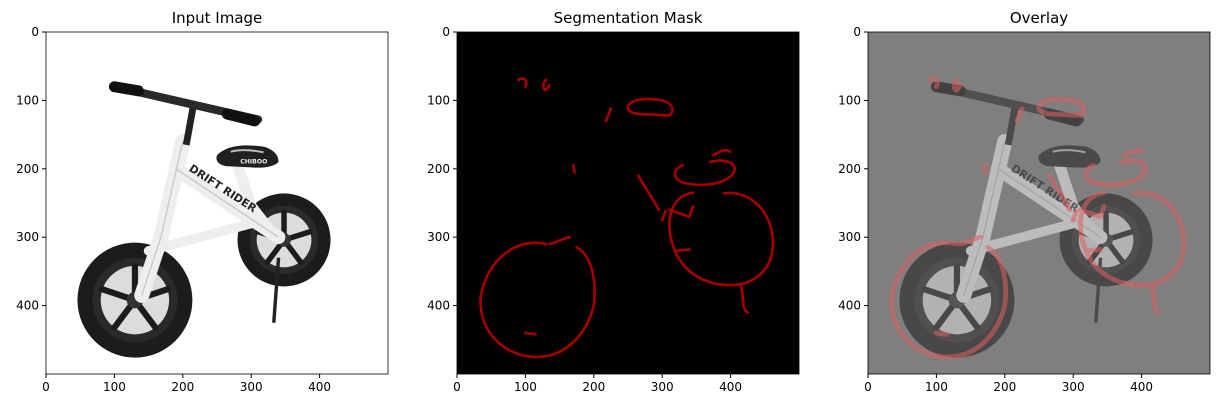 The image size is (1218, 411). What do you see at coordinates (217, 18) in the screenshot?
I see `panel-title: Input Image` at bounding box center [217, 18].